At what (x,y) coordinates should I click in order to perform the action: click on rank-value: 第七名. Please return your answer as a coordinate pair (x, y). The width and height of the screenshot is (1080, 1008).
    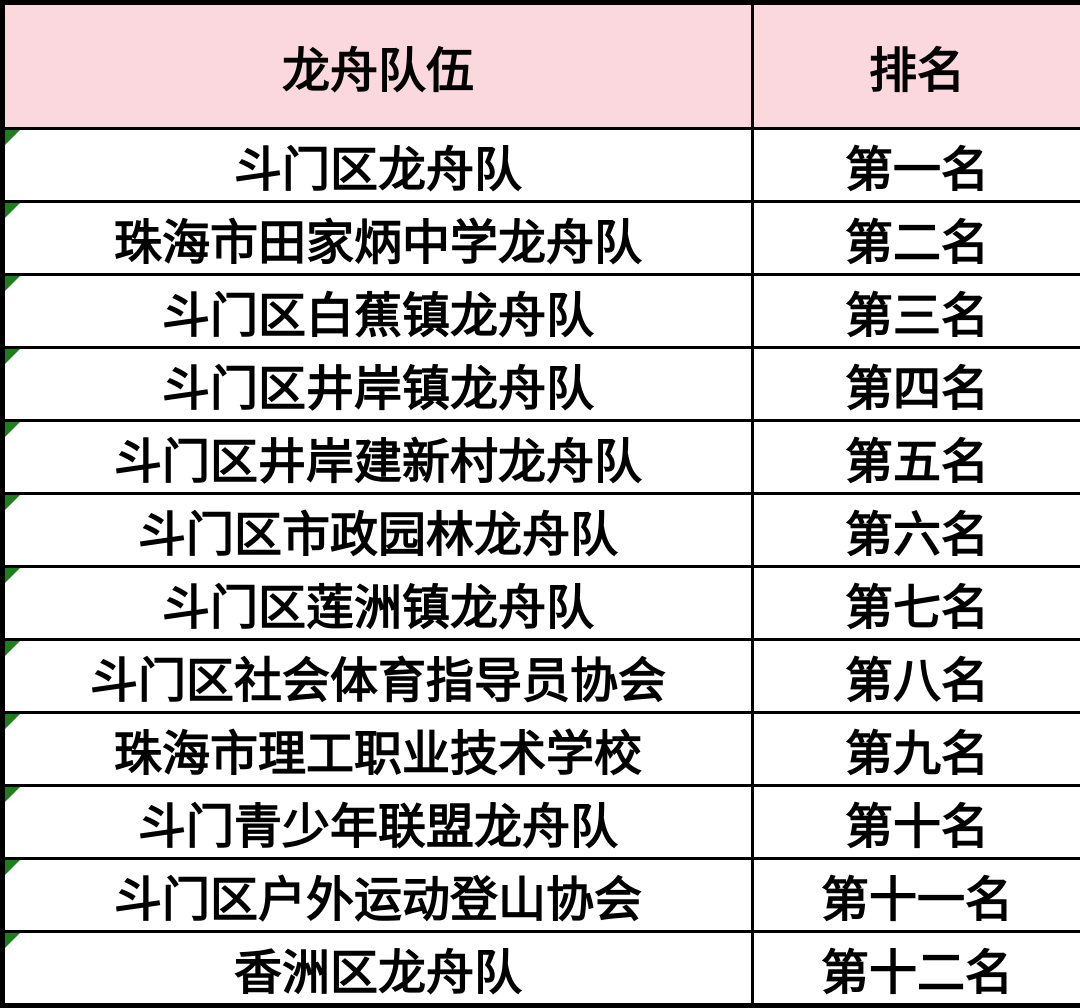
    Looking at the image, I should click on (917, 608).